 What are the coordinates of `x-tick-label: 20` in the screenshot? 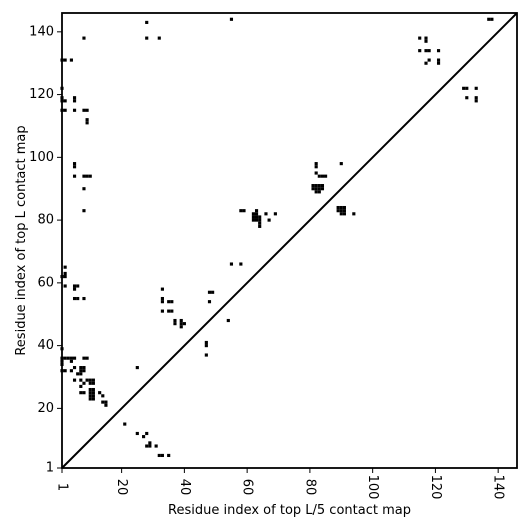 It's located at (121, 487).